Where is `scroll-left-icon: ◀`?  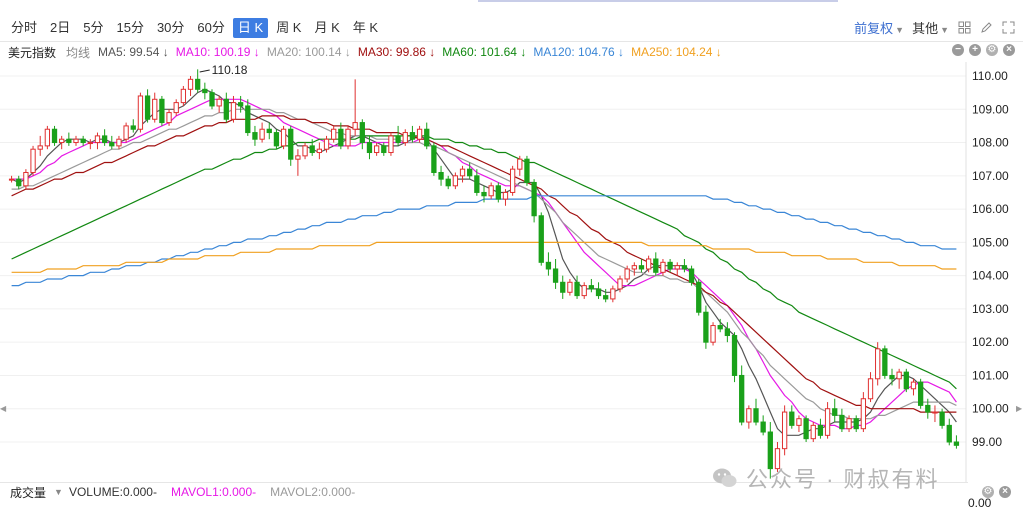
scroll-left-icon: ◀ is located at coordinates (3, 408).